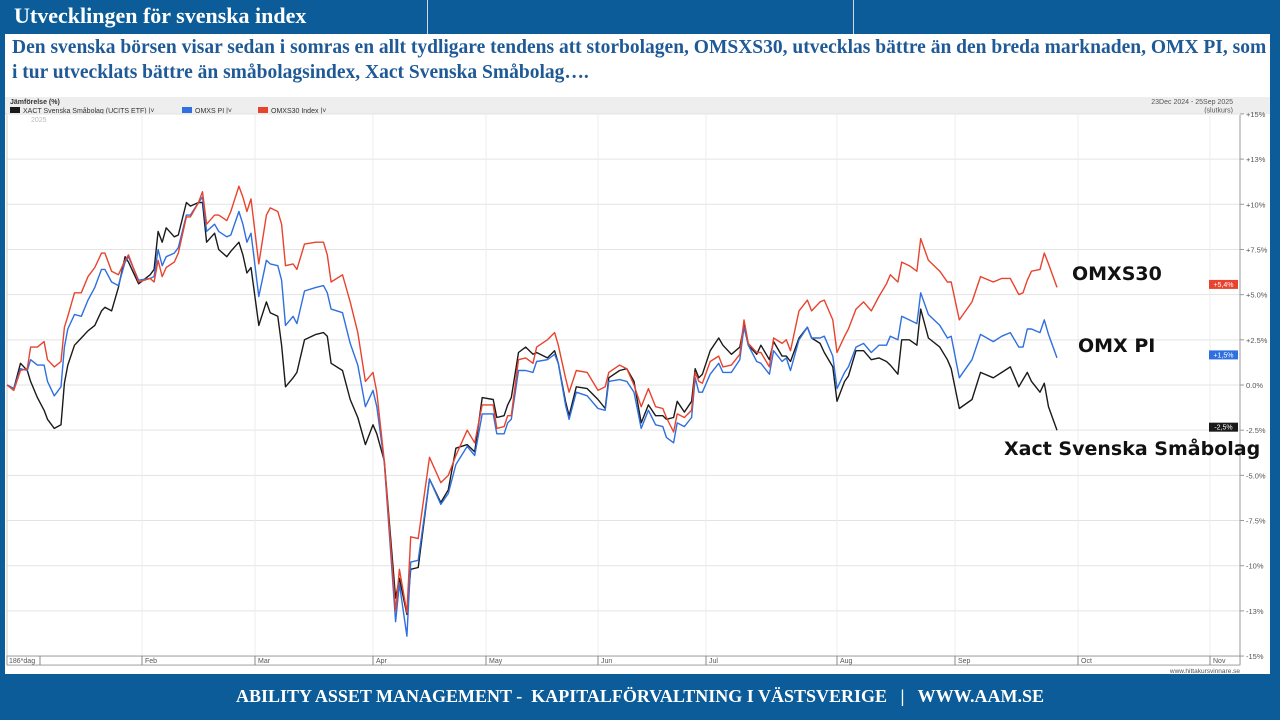  Describe the element at coordinates (39, 120) in the screenshot. I see `year-label: 2025` at that location.